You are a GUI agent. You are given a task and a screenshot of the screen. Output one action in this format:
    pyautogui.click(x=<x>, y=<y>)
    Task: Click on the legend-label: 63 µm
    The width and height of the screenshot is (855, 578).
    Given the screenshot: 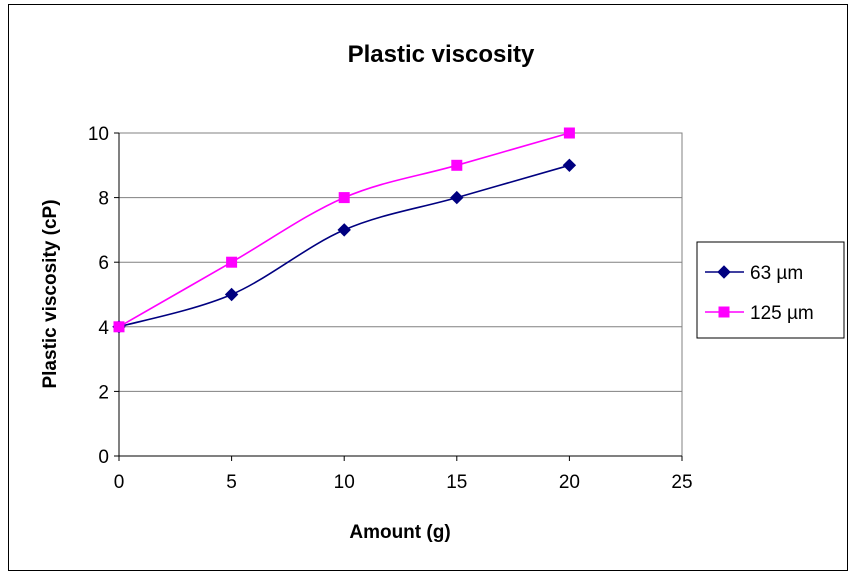 What is the action you would take?
    pyautogui.click(x=776, y=273)
    